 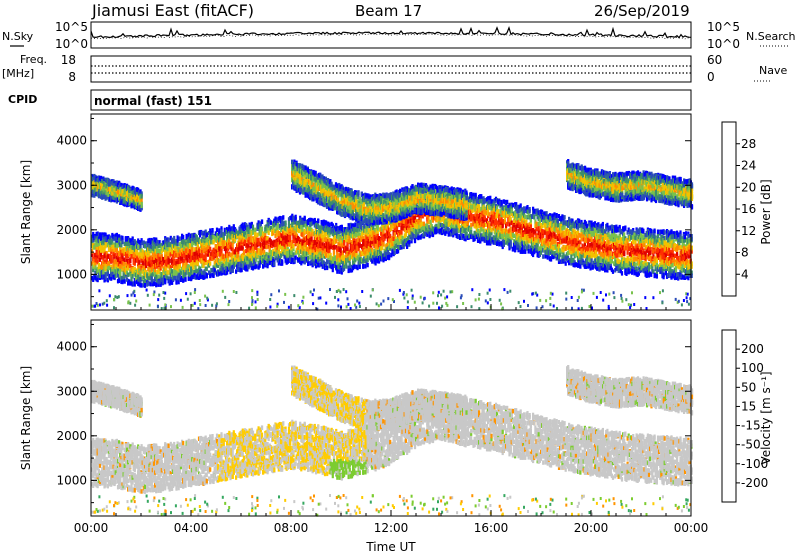 I want to click on freq-unit-label: [MHz], so click(x=18, y=73).